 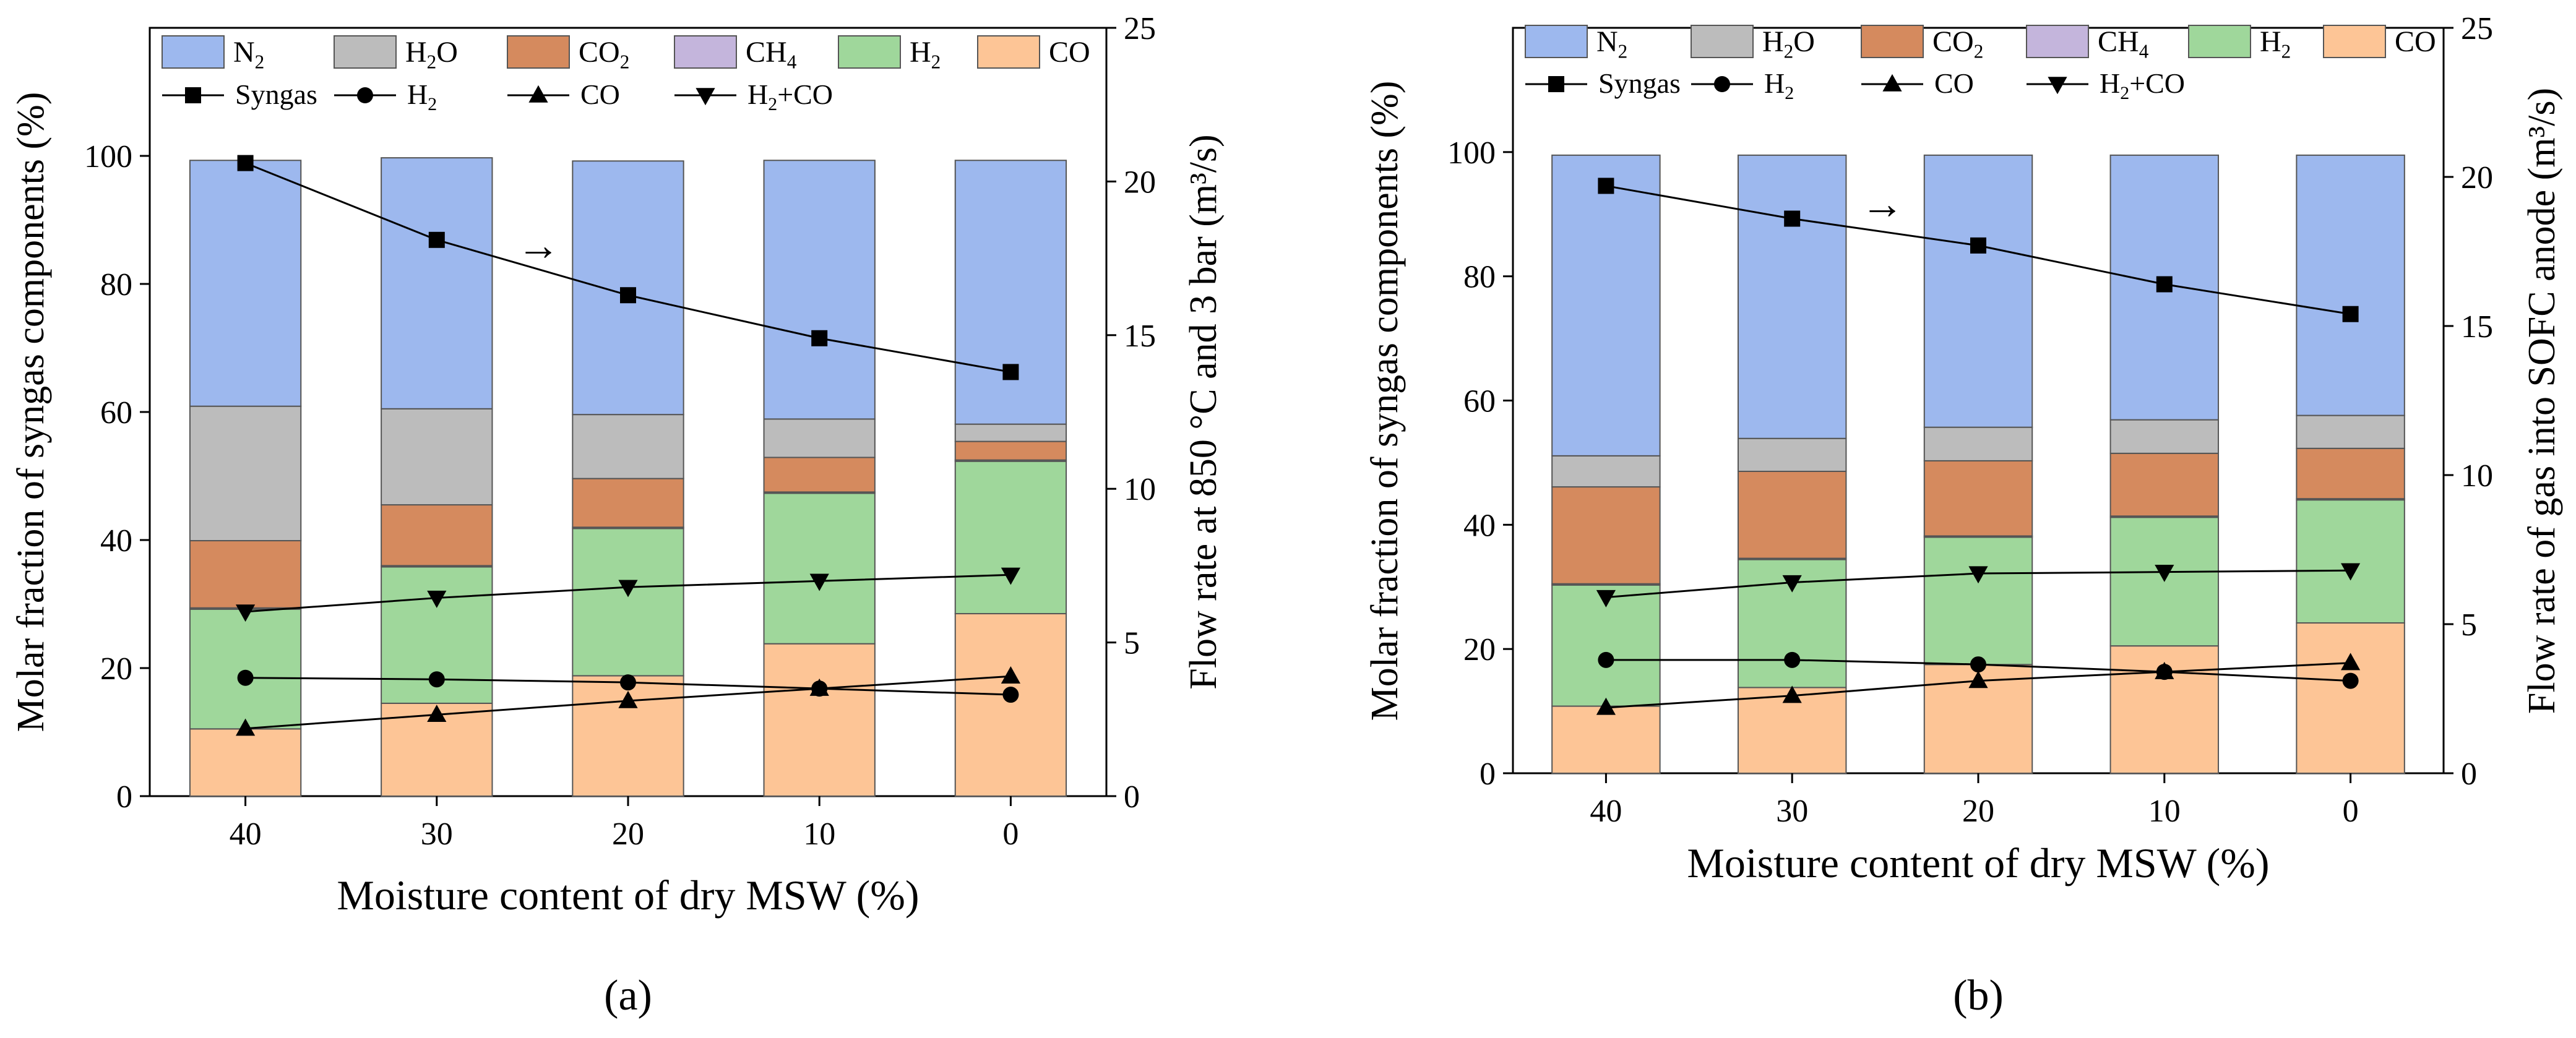 I want to click on legend-line-label-h2: H2, so click(x=1779, y=85).